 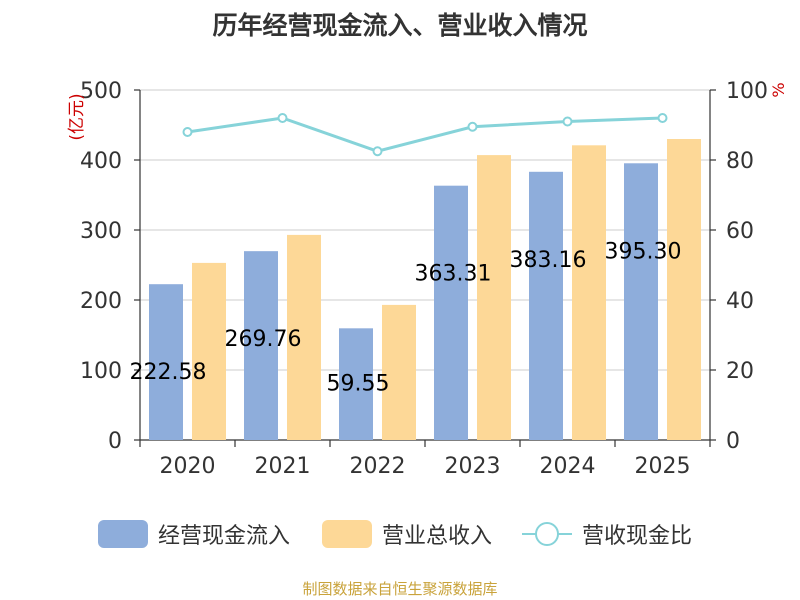 I want to click on legend-label-ratio: 营收现金比, so click(x=637, y=536).